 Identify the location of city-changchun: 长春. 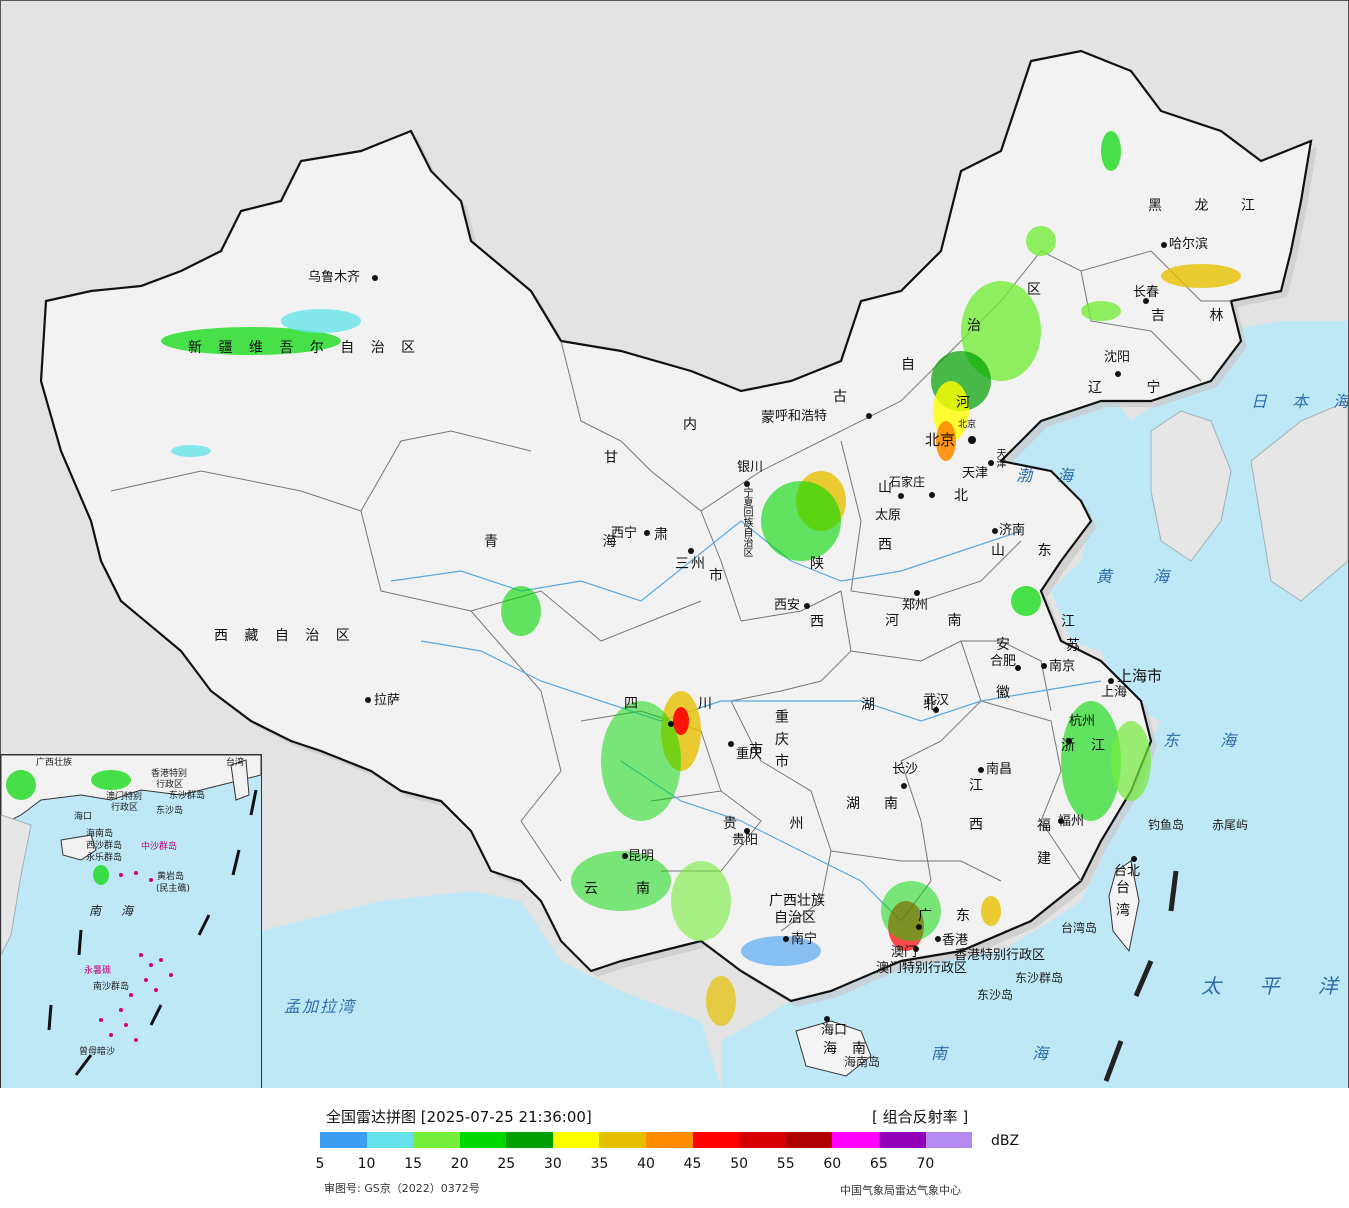
(1146, 292).